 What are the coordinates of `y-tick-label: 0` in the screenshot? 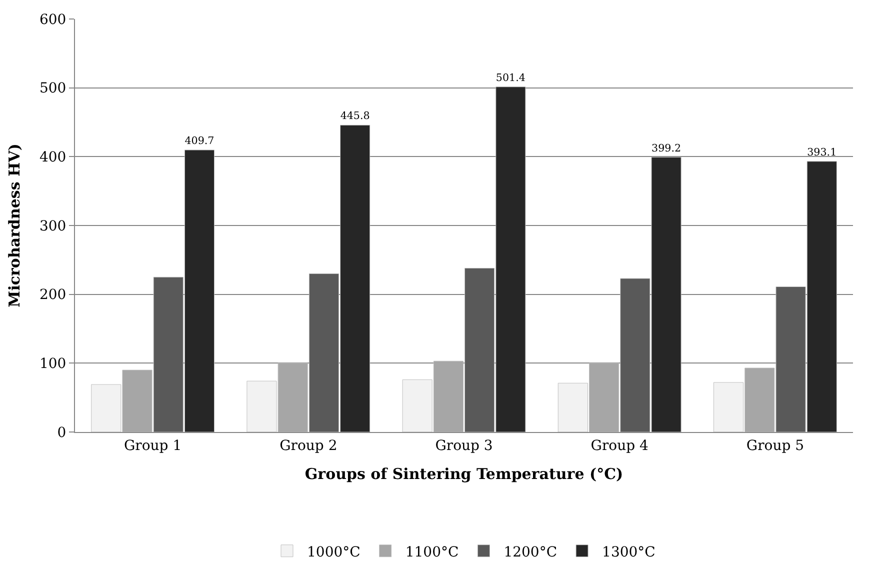 It's located at (61, 432).